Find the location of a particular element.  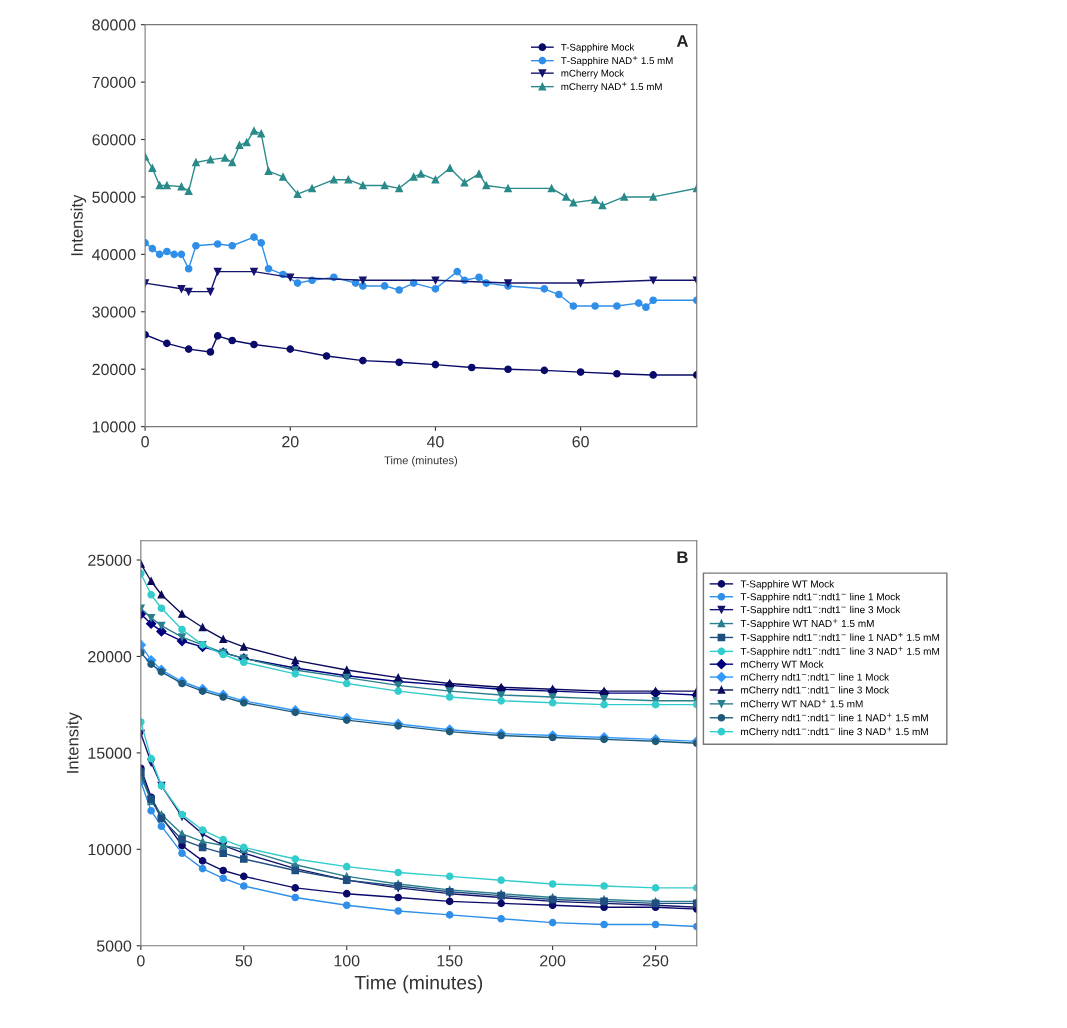

legend-label: T-Sapphire ndt1$^{−}$:ndt1$^{−}$ line 3 NAD$^{+}$ 1.5 mM is located at coordinates (839, 651).